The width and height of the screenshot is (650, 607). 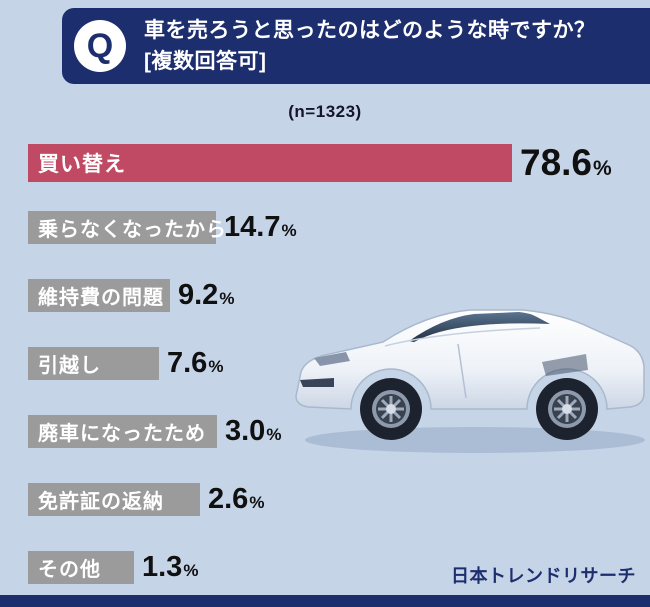 What do you see at coordinates (198, 295) in the screenshot?
I see `bar-value-number: 9.2` at bounding box center [198, 295].